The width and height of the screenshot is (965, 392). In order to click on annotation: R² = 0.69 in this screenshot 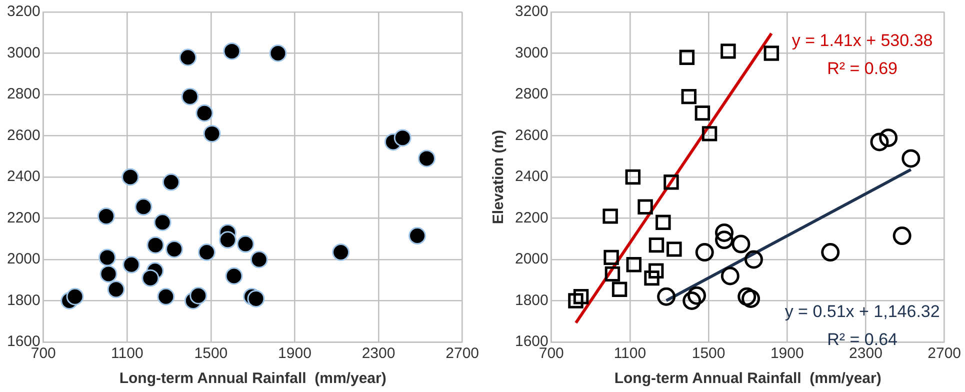, I will do `click(862, 68)`.